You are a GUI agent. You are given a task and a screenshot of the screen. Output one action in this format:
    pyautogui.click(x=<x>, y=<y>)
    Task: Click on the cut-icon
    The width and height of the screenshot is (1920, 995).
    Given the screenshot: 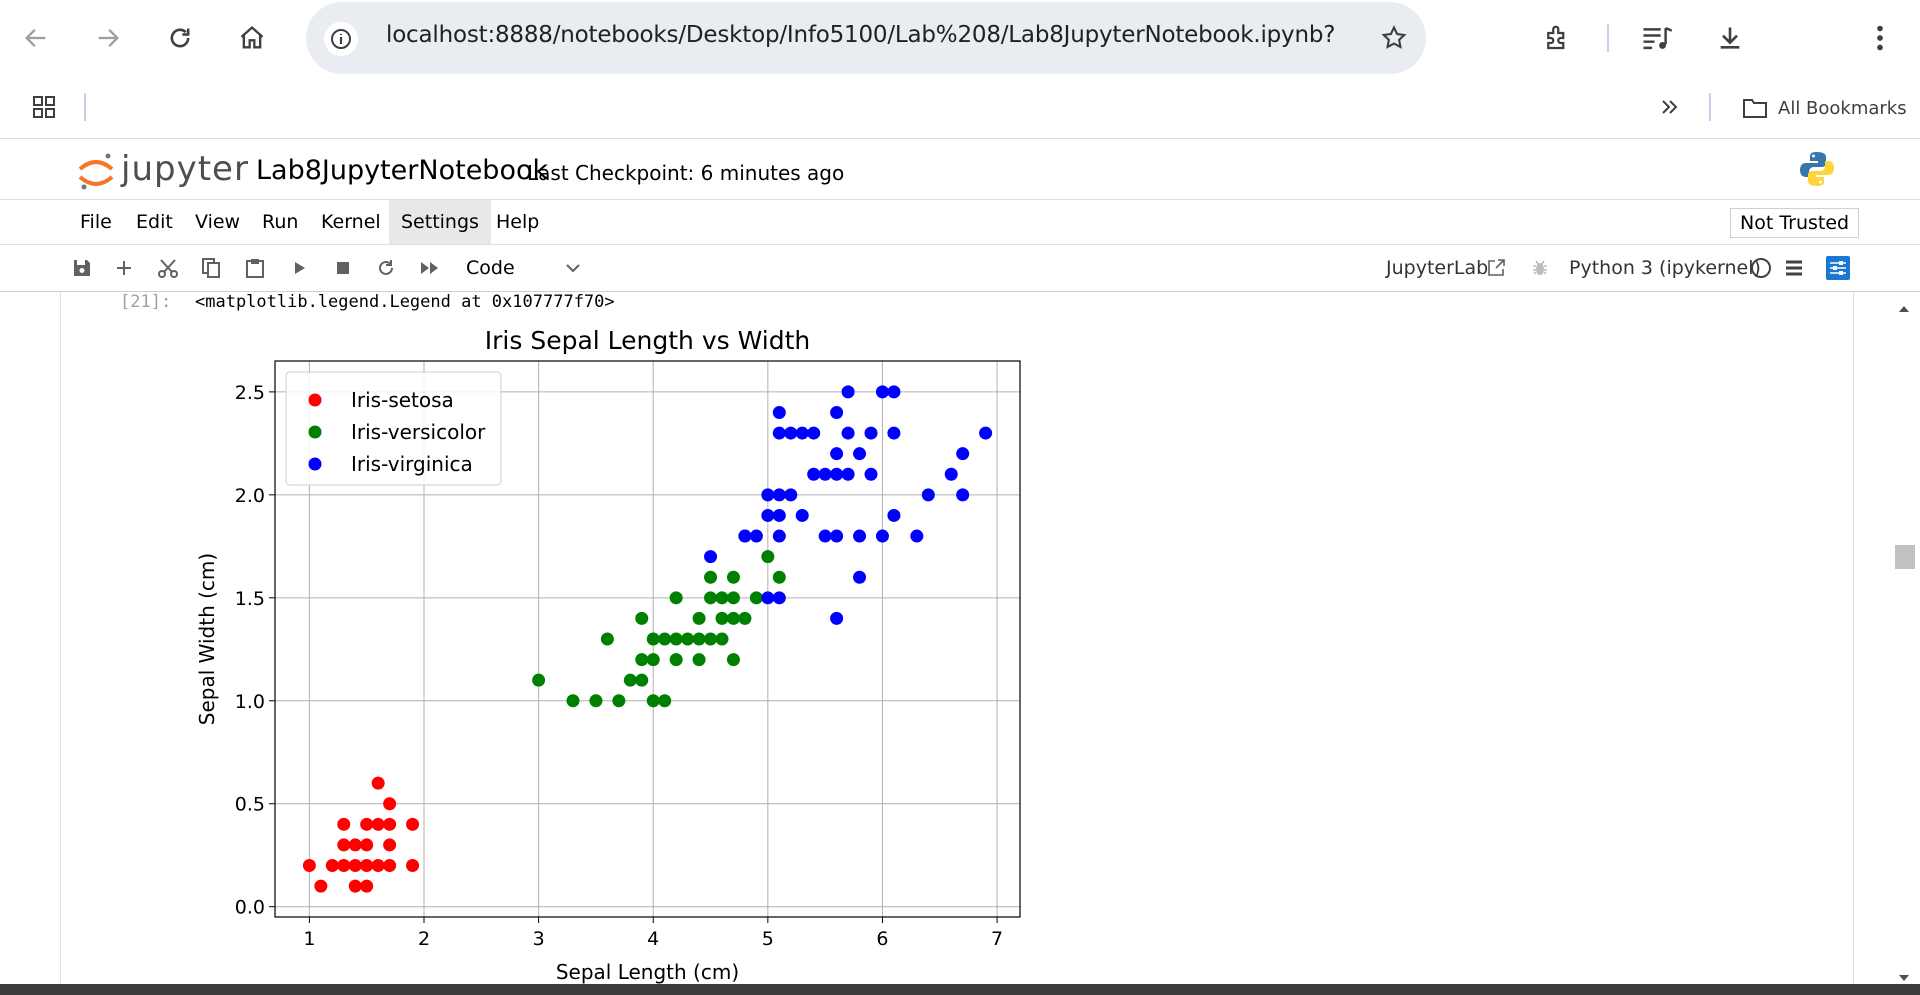 What is the action you would take?
    pyautogui.click(x=168, y=268)
    